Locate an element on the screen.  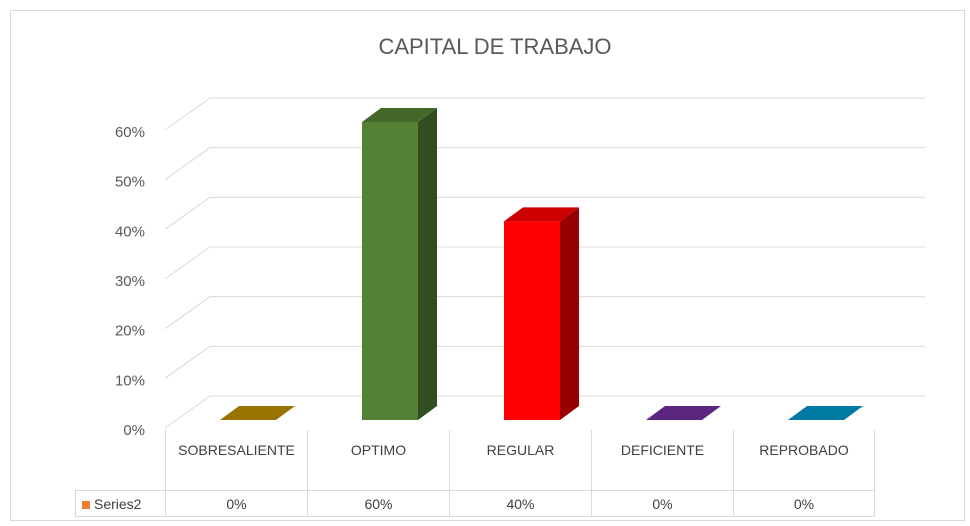
table-header: REGULAR is located at coordinates (520, 460).